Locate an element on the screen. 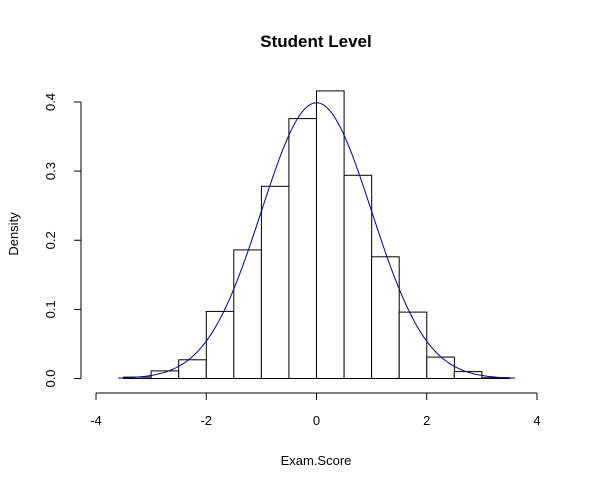 The width and height of the screenshot is (594, 488). y-axis: 0.0 0.1 0.2 0.3 0.4 is located at coordinates (62, 240).